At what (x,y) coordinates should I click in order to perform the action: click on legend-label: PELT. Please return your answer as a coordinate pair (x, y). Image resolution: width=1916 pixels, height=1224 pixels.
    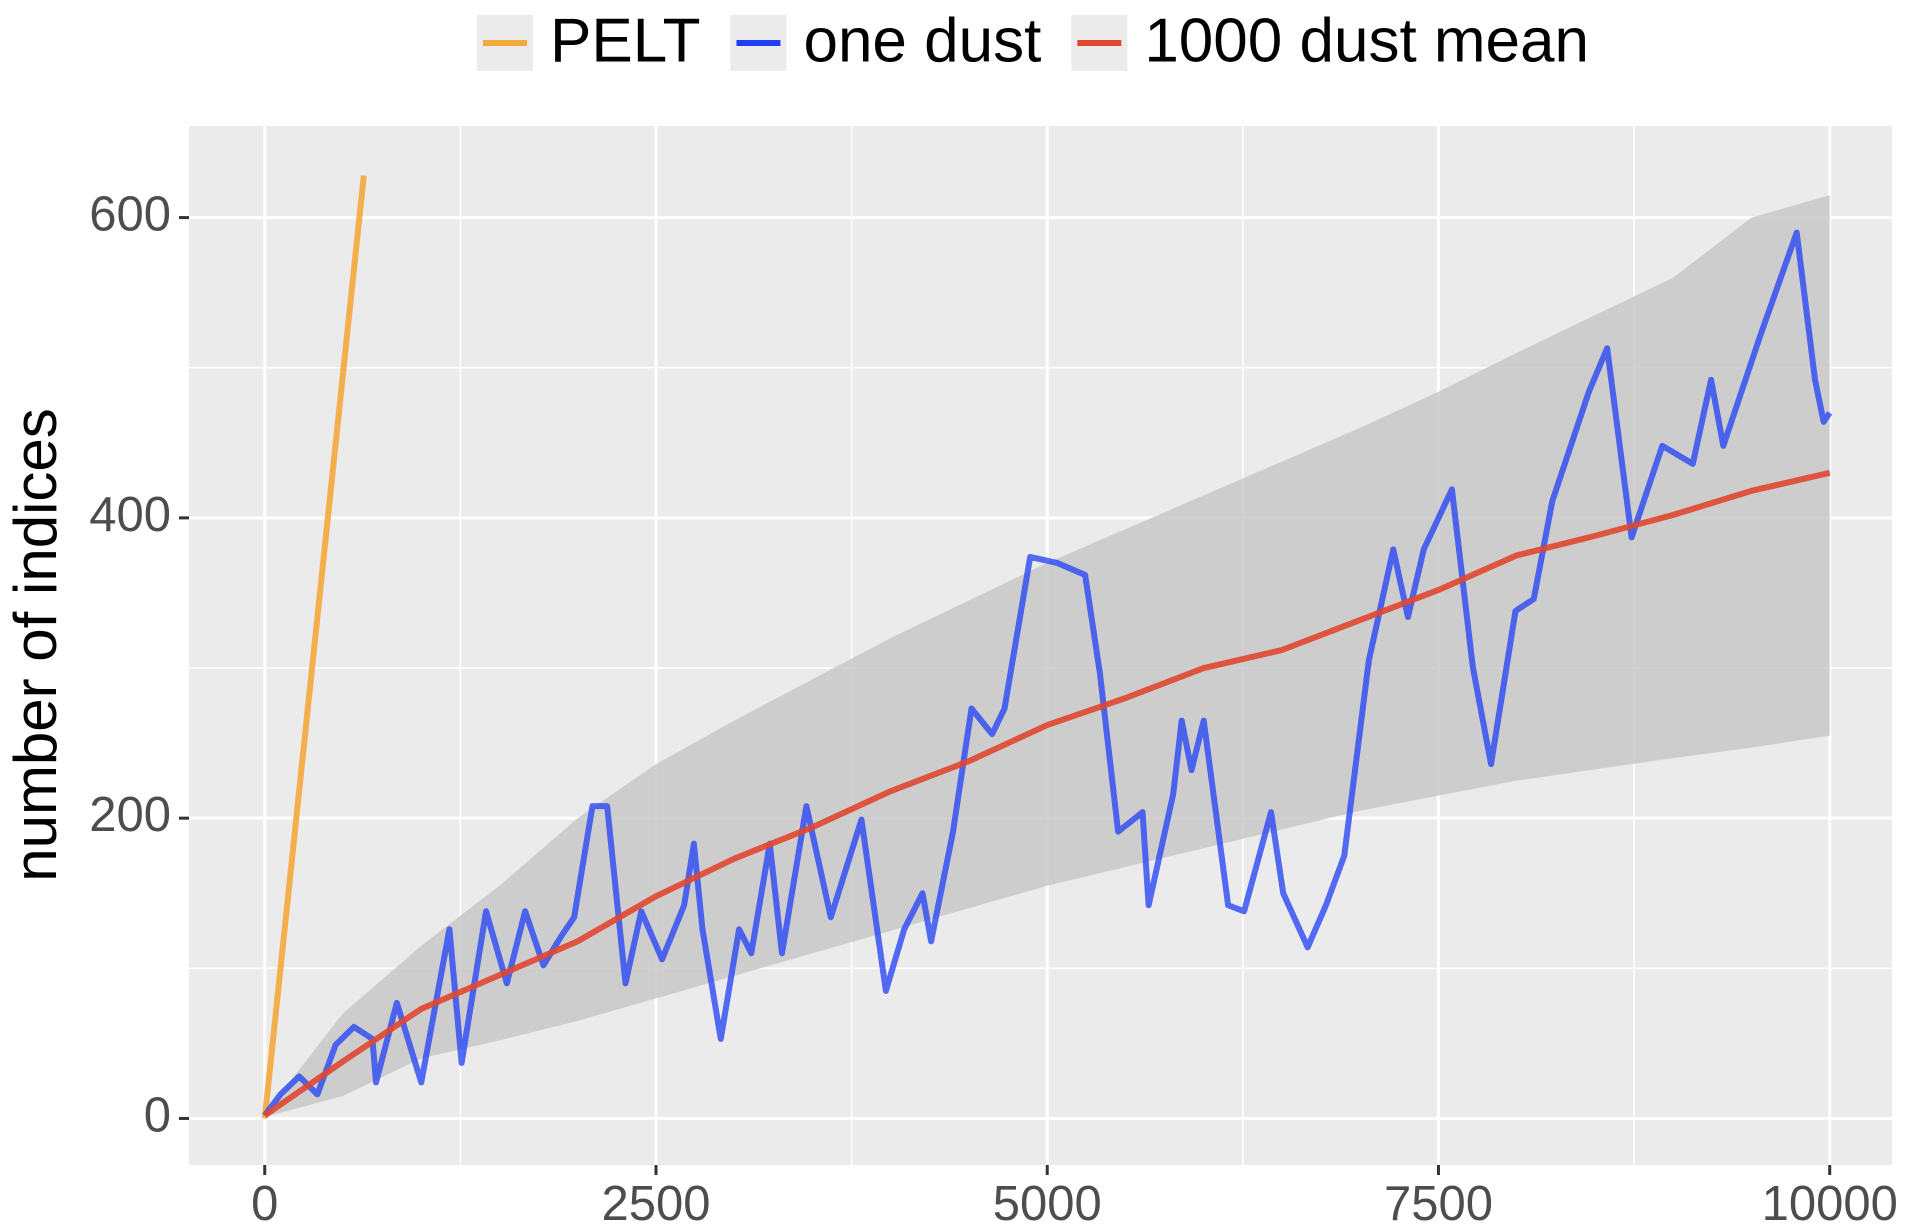
    Looking at the image, I should click on (625, 40).